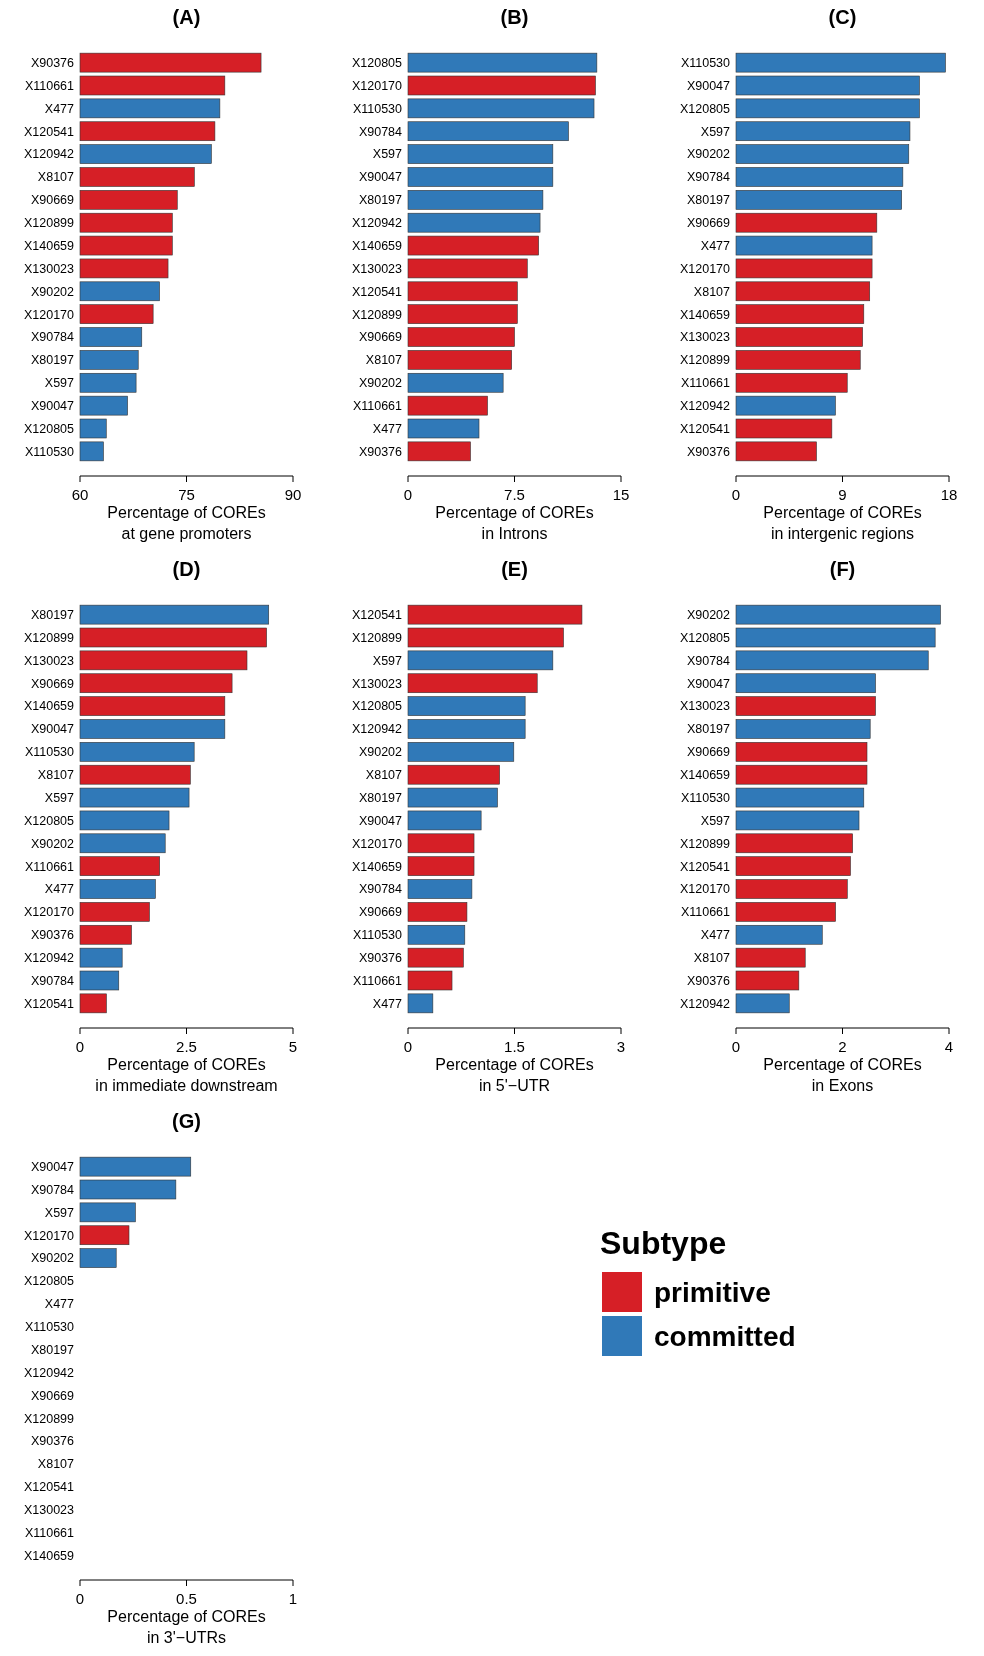 This screenshot has width=984, height=1656. What do you see at coordinates (186, 569) in the screenshot?
I see `chart-title: (D)` at bounding box center [186, 569].